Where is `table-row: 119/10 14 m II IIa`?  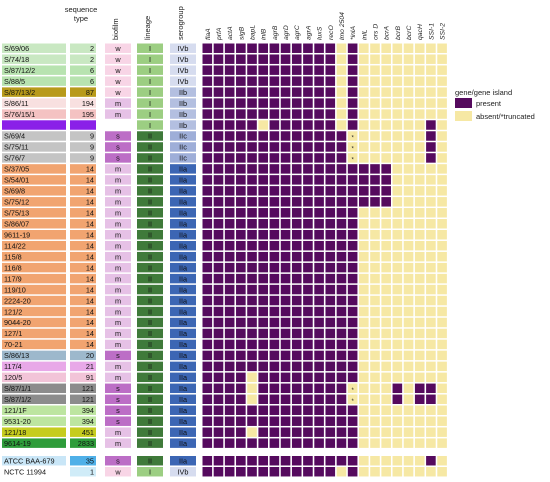
table-row: 119/10 14 m II IIa is located at coordinates (99, 289).